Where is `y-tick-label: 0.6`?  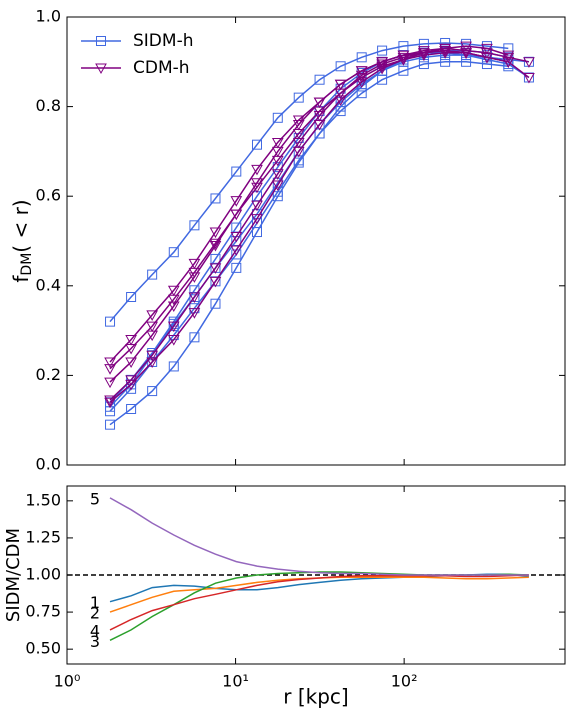
y-tick-label: 0.6 is located at coordinates (48, 195).